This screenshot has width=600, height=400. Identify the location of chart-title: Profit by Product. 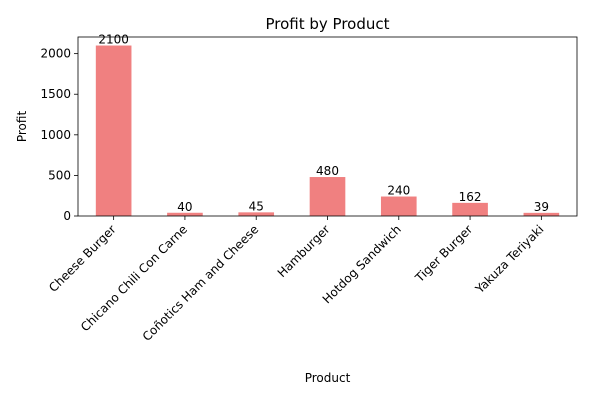
(327, 24).